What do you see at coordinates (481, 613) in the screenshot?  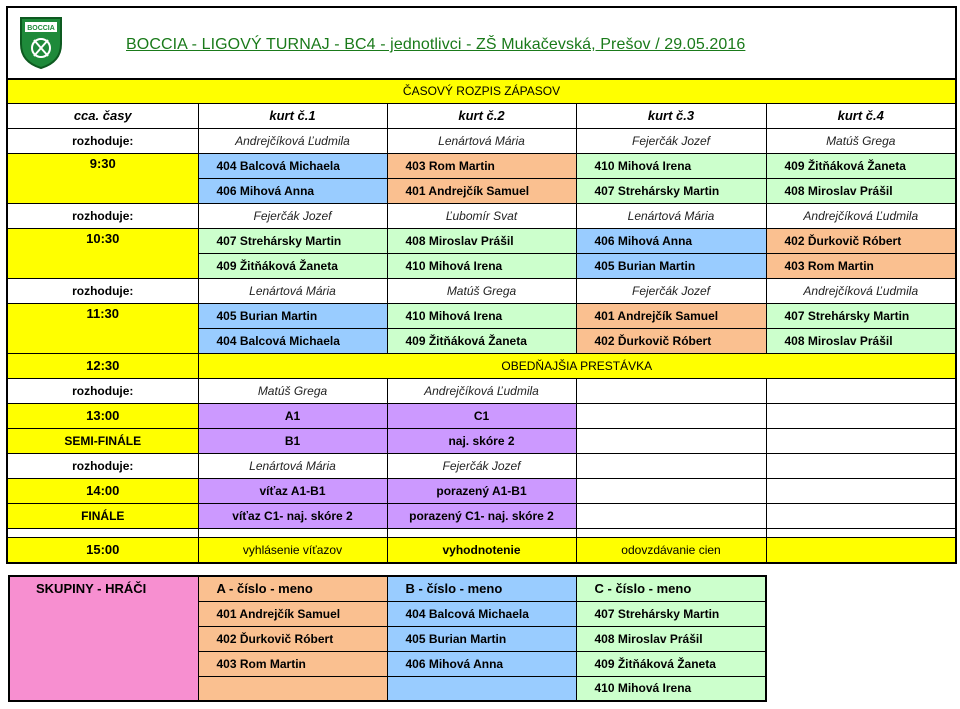 I see `group-player: 404 Balcová Michaela` at bounding box center [481, 613].